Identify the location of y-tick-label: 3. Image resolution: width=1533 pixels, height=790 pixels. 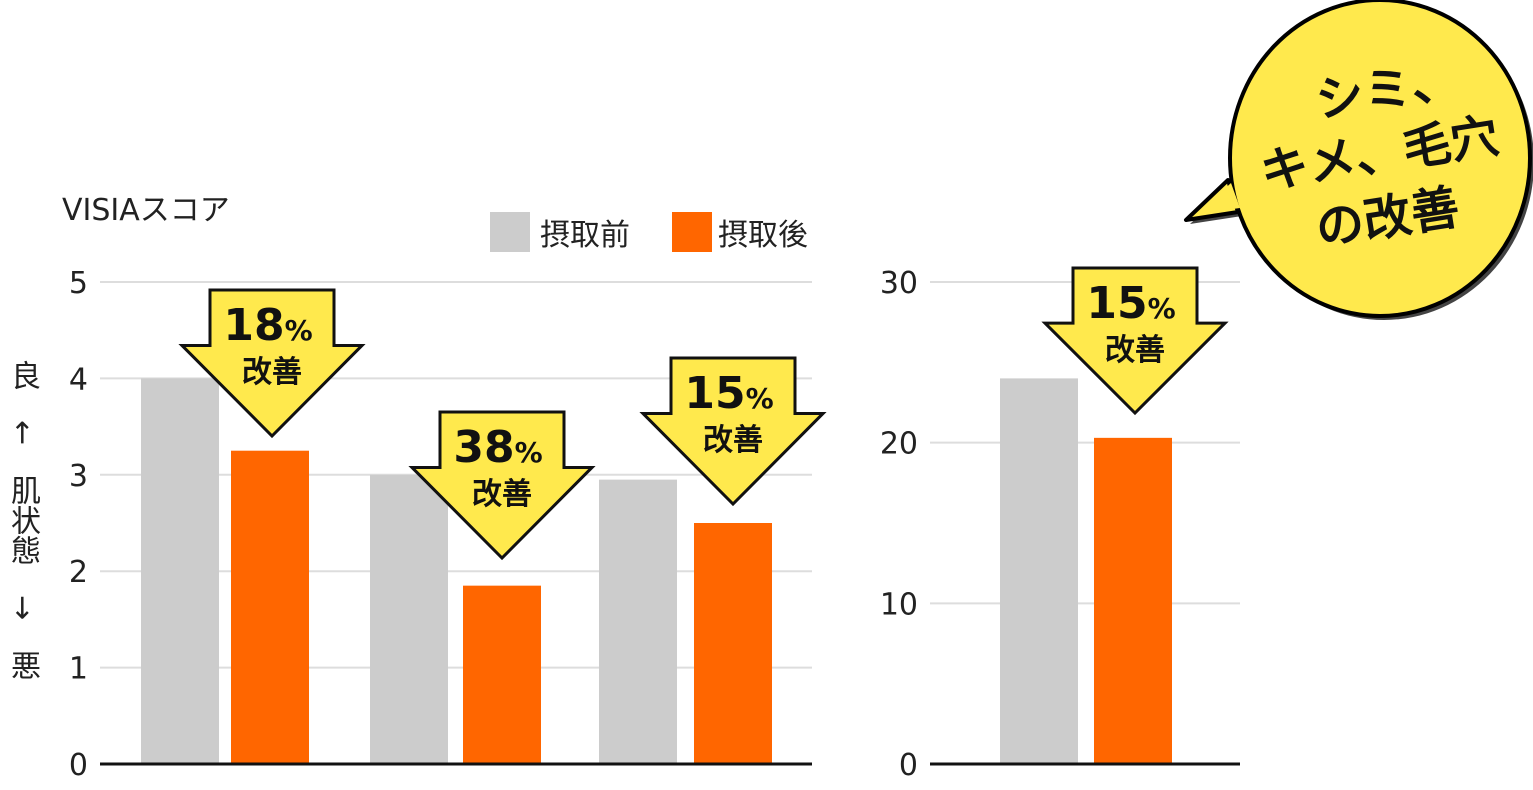
(78, 476).